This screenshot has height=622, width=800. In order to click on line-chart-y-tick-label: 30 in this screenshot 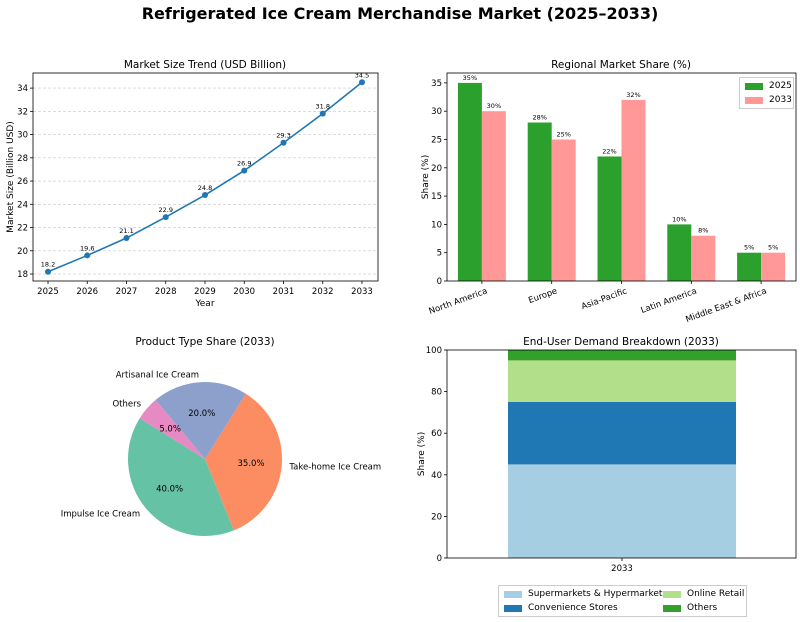, I will do `click(22, 136)`.